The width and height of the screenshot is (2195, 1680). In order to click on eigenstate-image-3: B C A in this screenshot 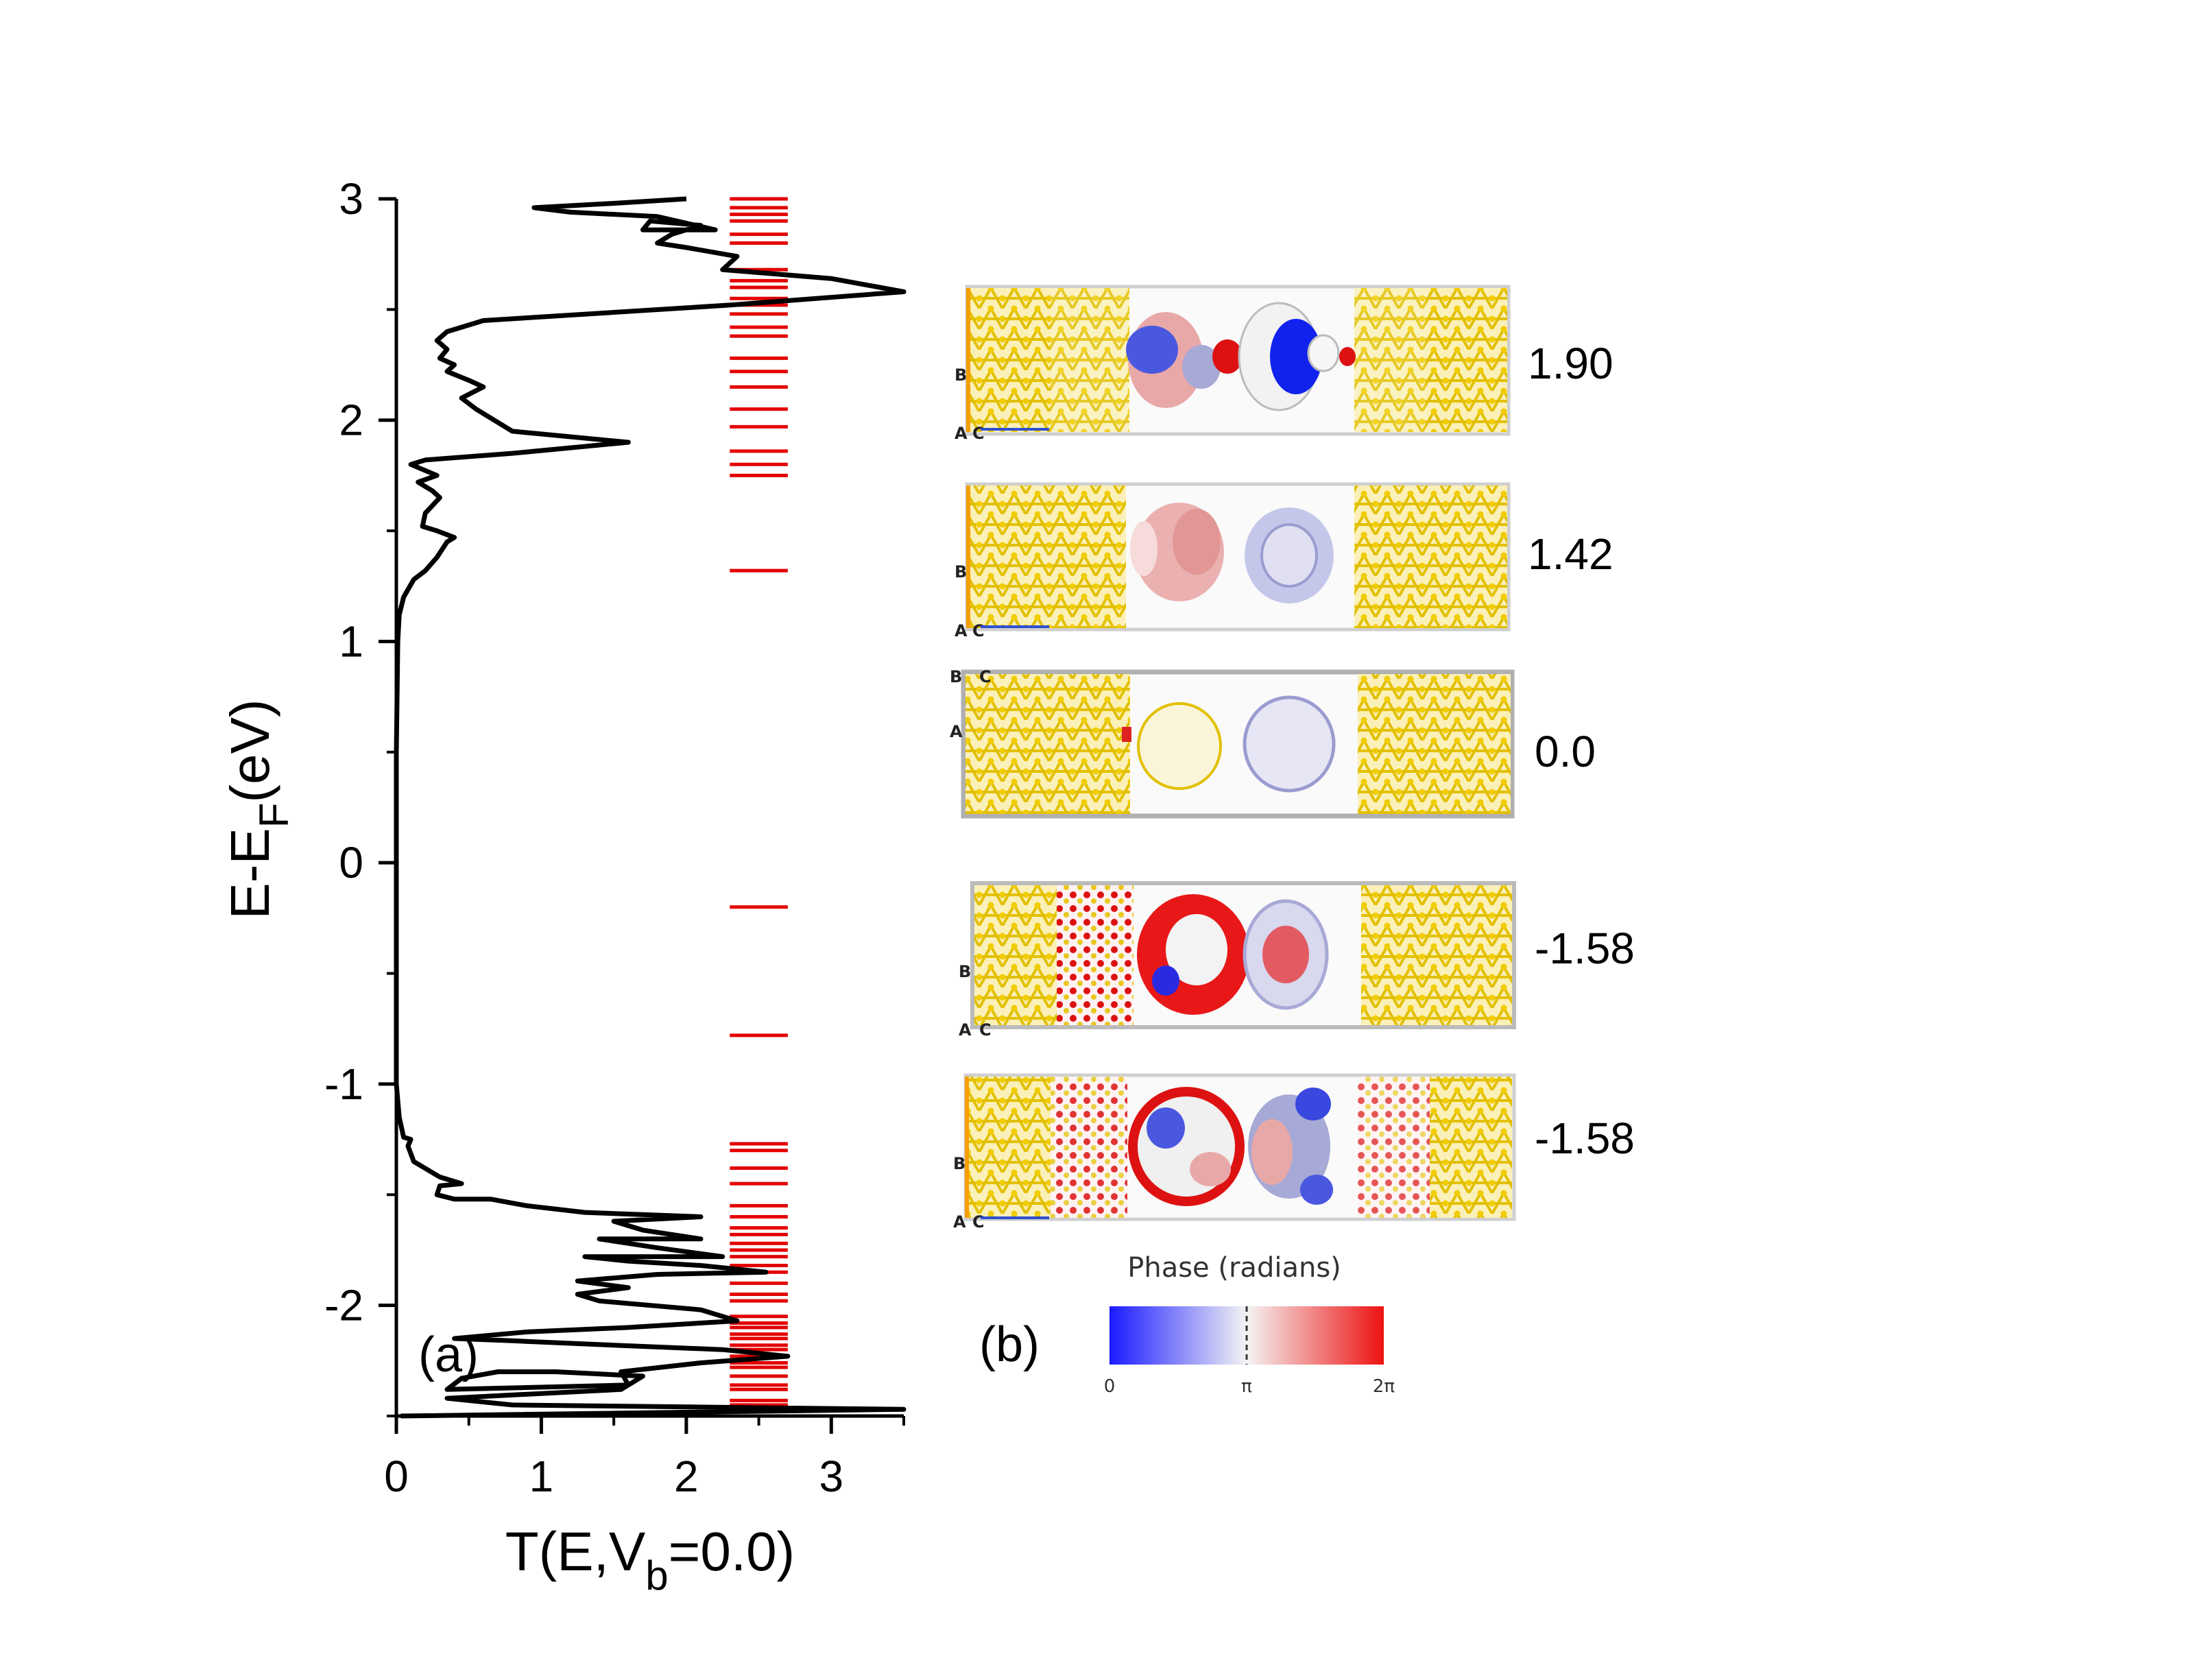, I will do `click(1232, 743)`.